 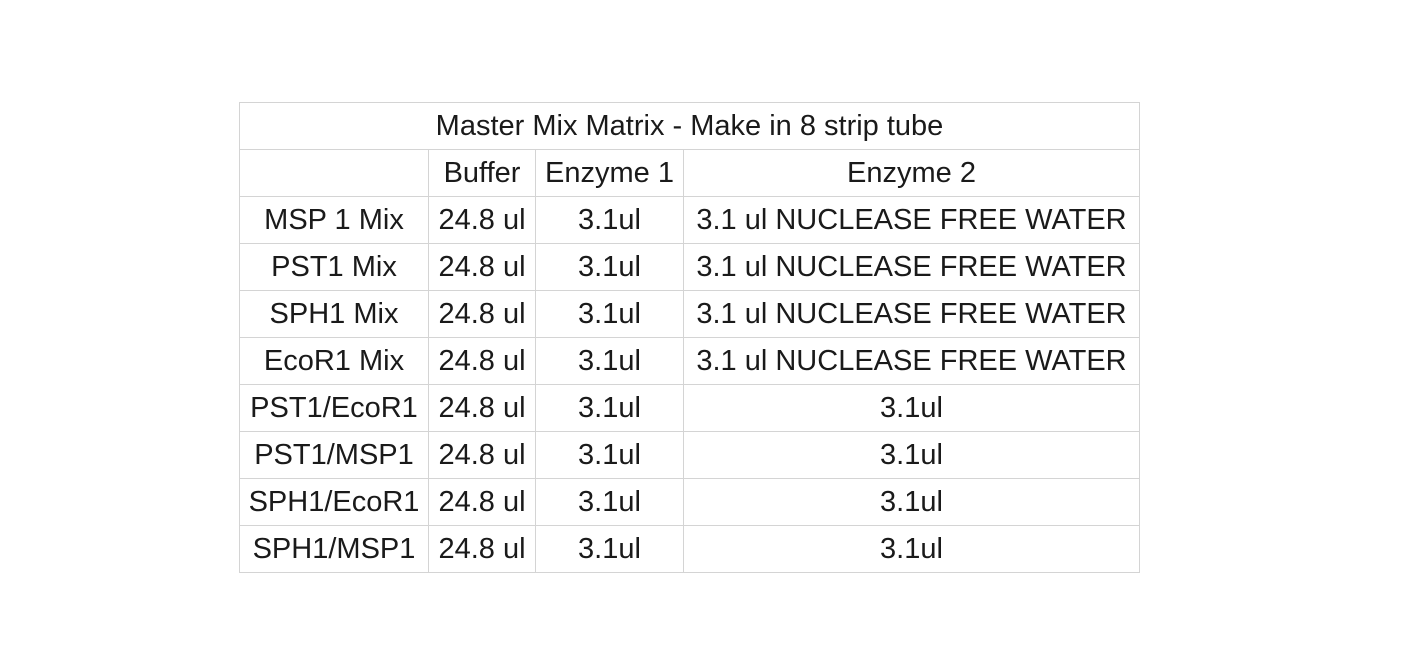 I want to click on sample-cell: PST1/MSP1, so click(x=334, y=455).